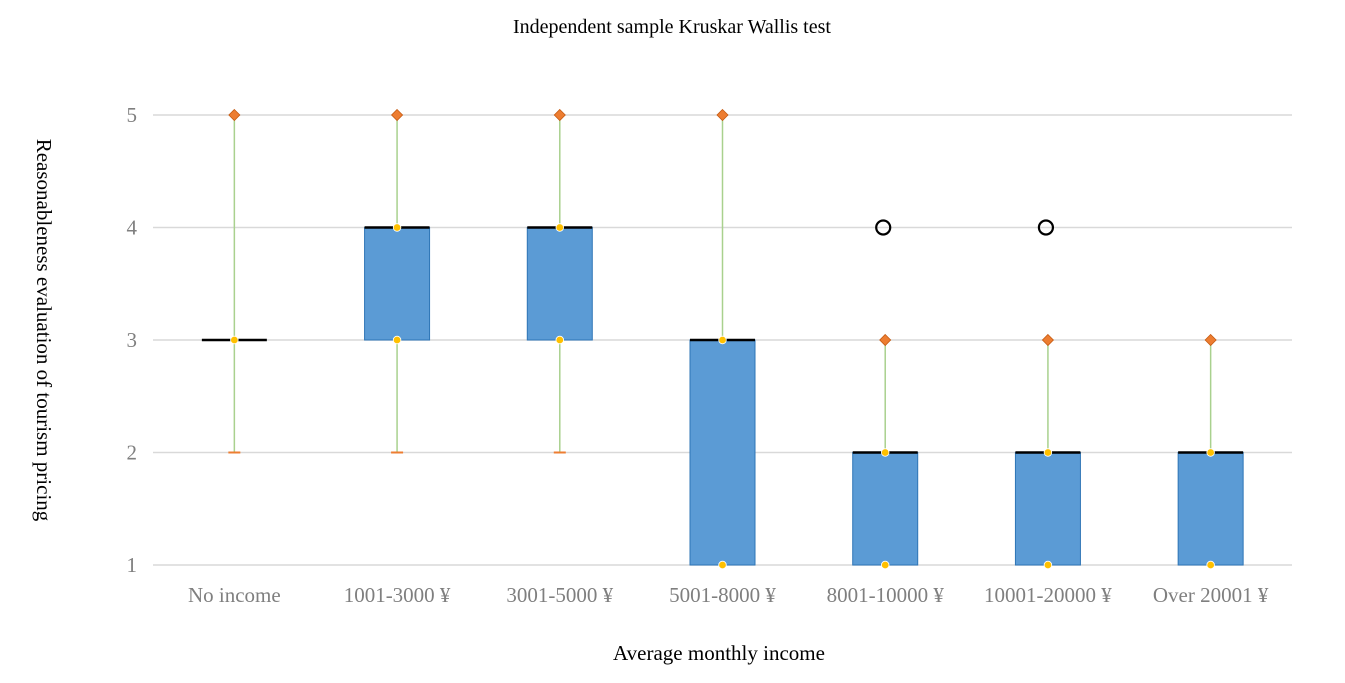  What do you see at coordinates (886, 595) in the screenshot?
I see `x-tick-label: 8001-10000 ¥` at bounding box center [886, 595].